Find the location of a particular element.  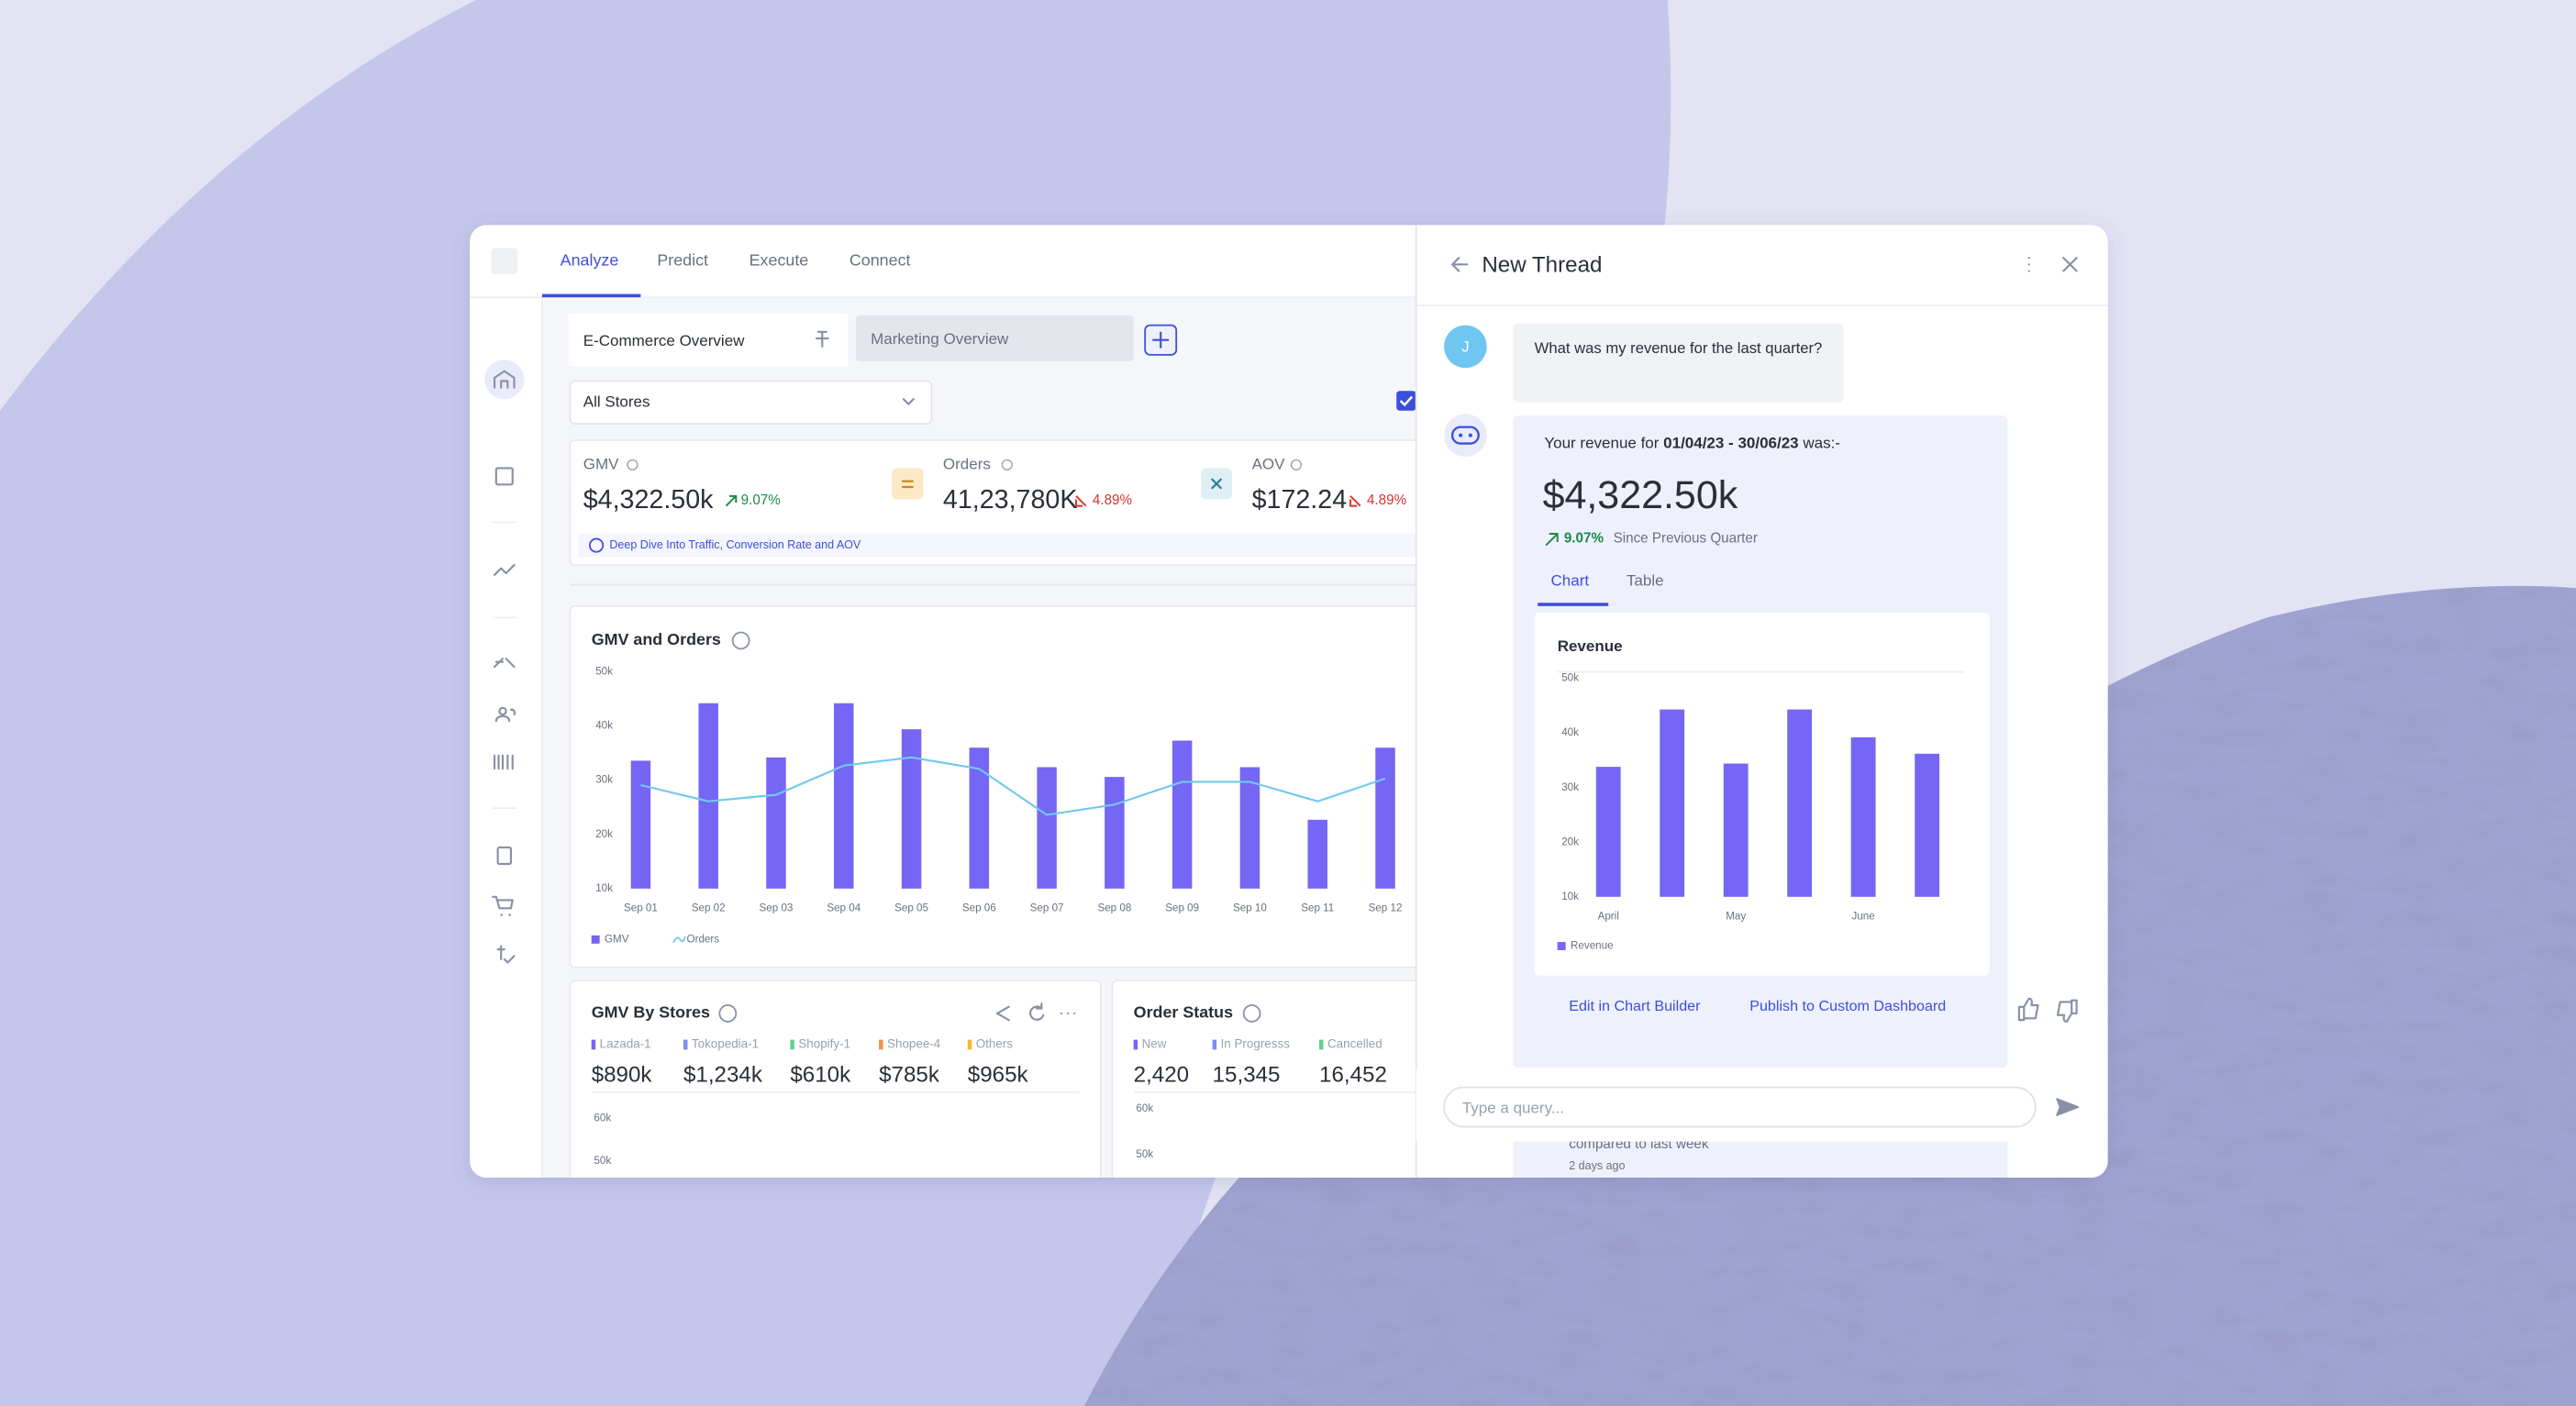

close-icon is located at coordinates (2070, 264).